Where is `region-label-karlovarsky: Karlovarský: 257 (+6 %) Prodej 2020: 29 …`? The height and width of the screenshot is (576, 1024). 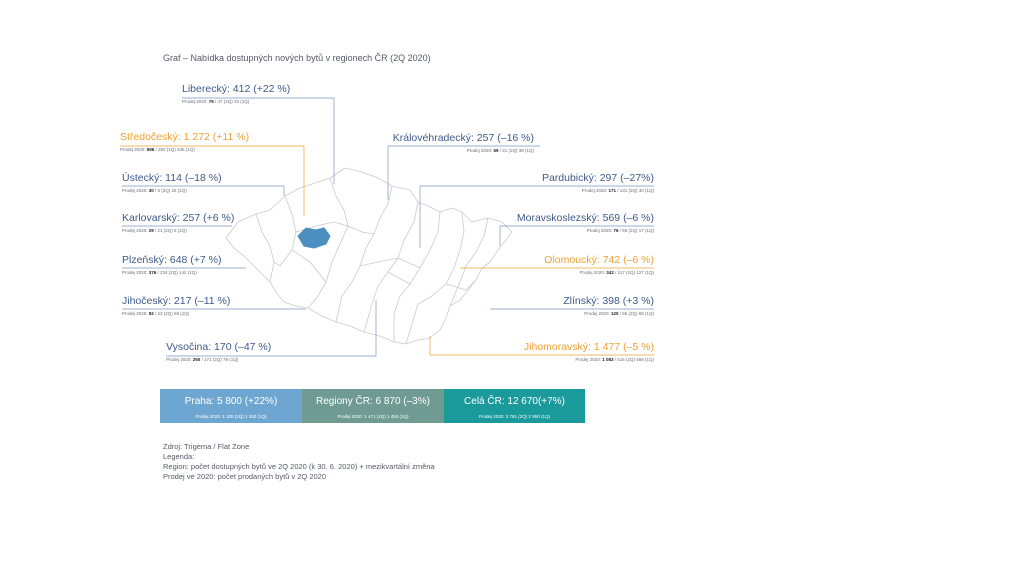 region-label-karlovarsky: Karlovarský: 257 (+6 %) Prodej 2020: 29 … is located at coordinates (178, 222).